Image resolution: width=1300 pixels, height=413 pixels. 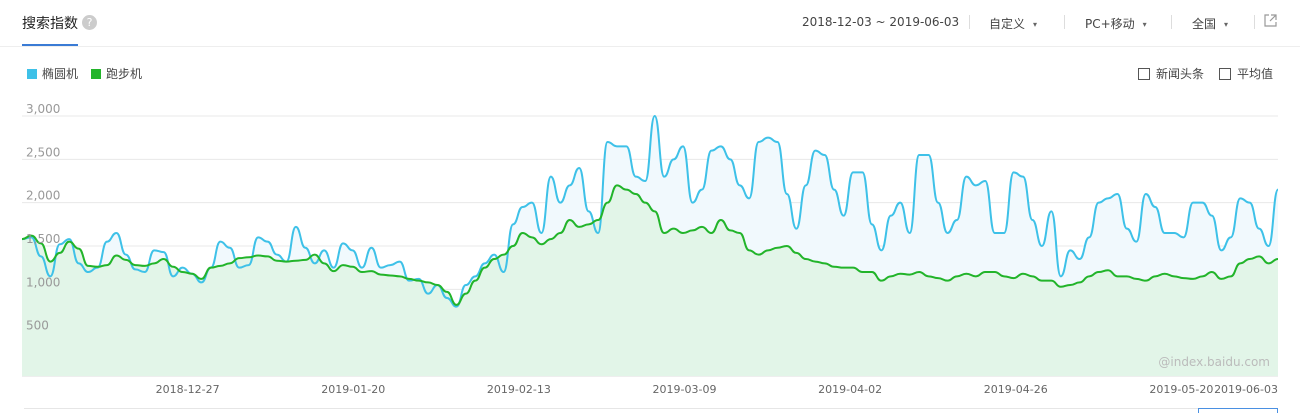 I want to click on region-label: 全国, so click(x=1204, y=24).